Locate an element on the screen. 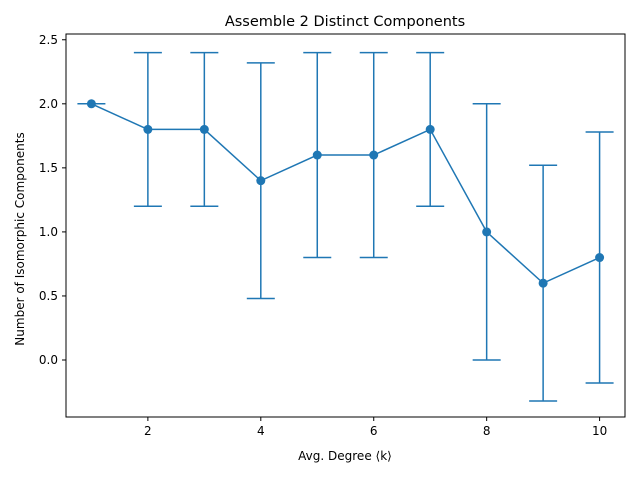 This screenshot has height=480, width=640. chart-title: Assemble 2 Distinct Components is located at coordinates (345, 22).